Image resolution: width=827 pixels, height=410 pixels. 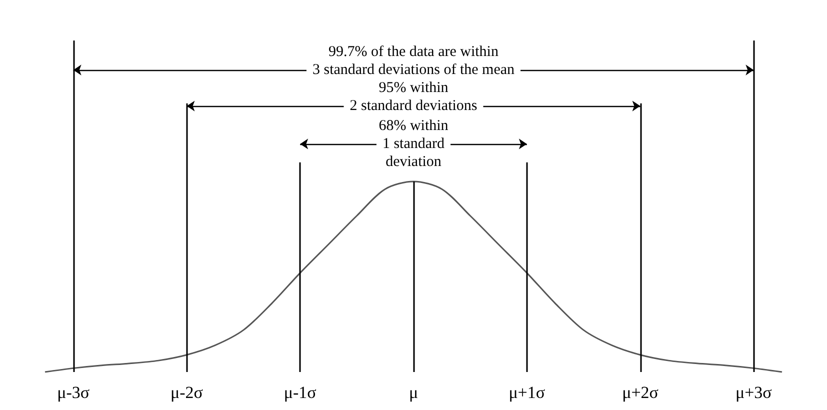 I want to click on x-tick-label: μ+1σ, so click(x=527, y=392).